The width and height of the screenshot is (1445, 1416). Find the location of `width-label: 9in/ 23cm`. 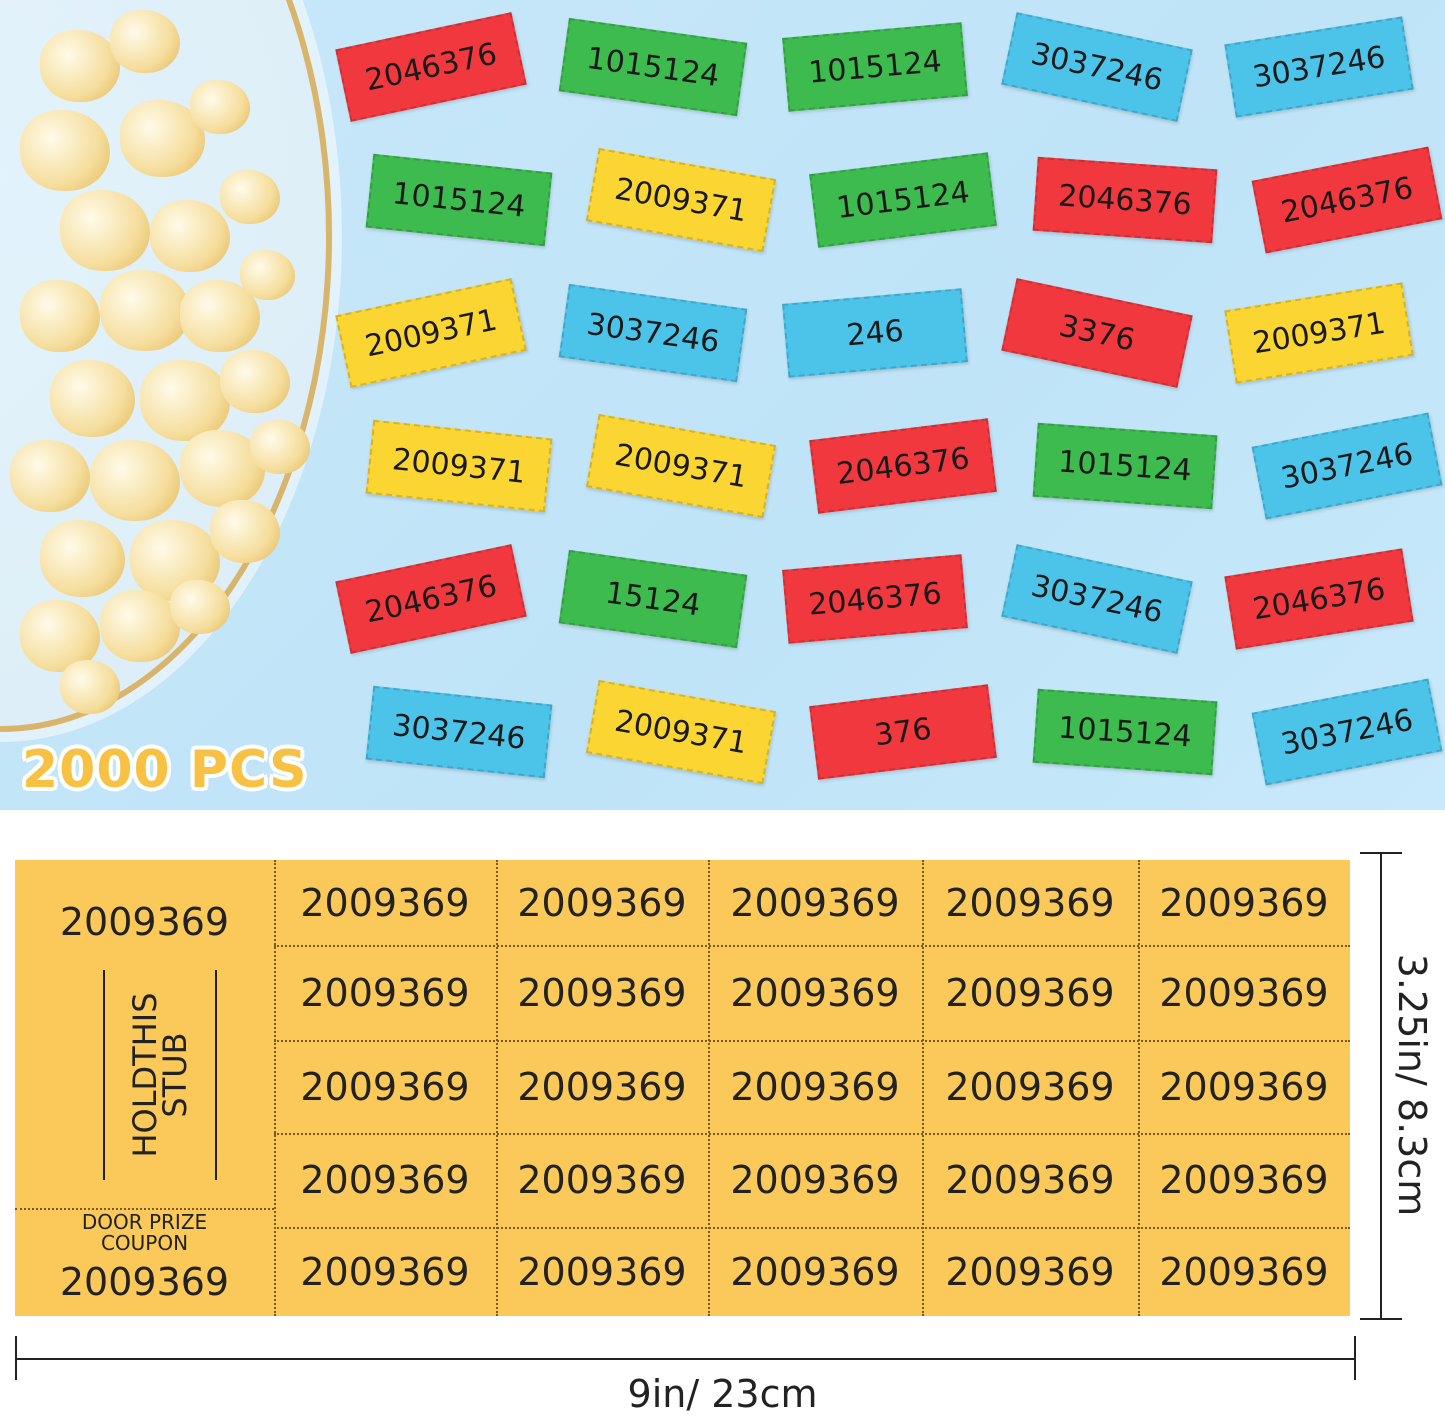

width-label: 9in/ 23cm is located at coordinates (722, 1394).